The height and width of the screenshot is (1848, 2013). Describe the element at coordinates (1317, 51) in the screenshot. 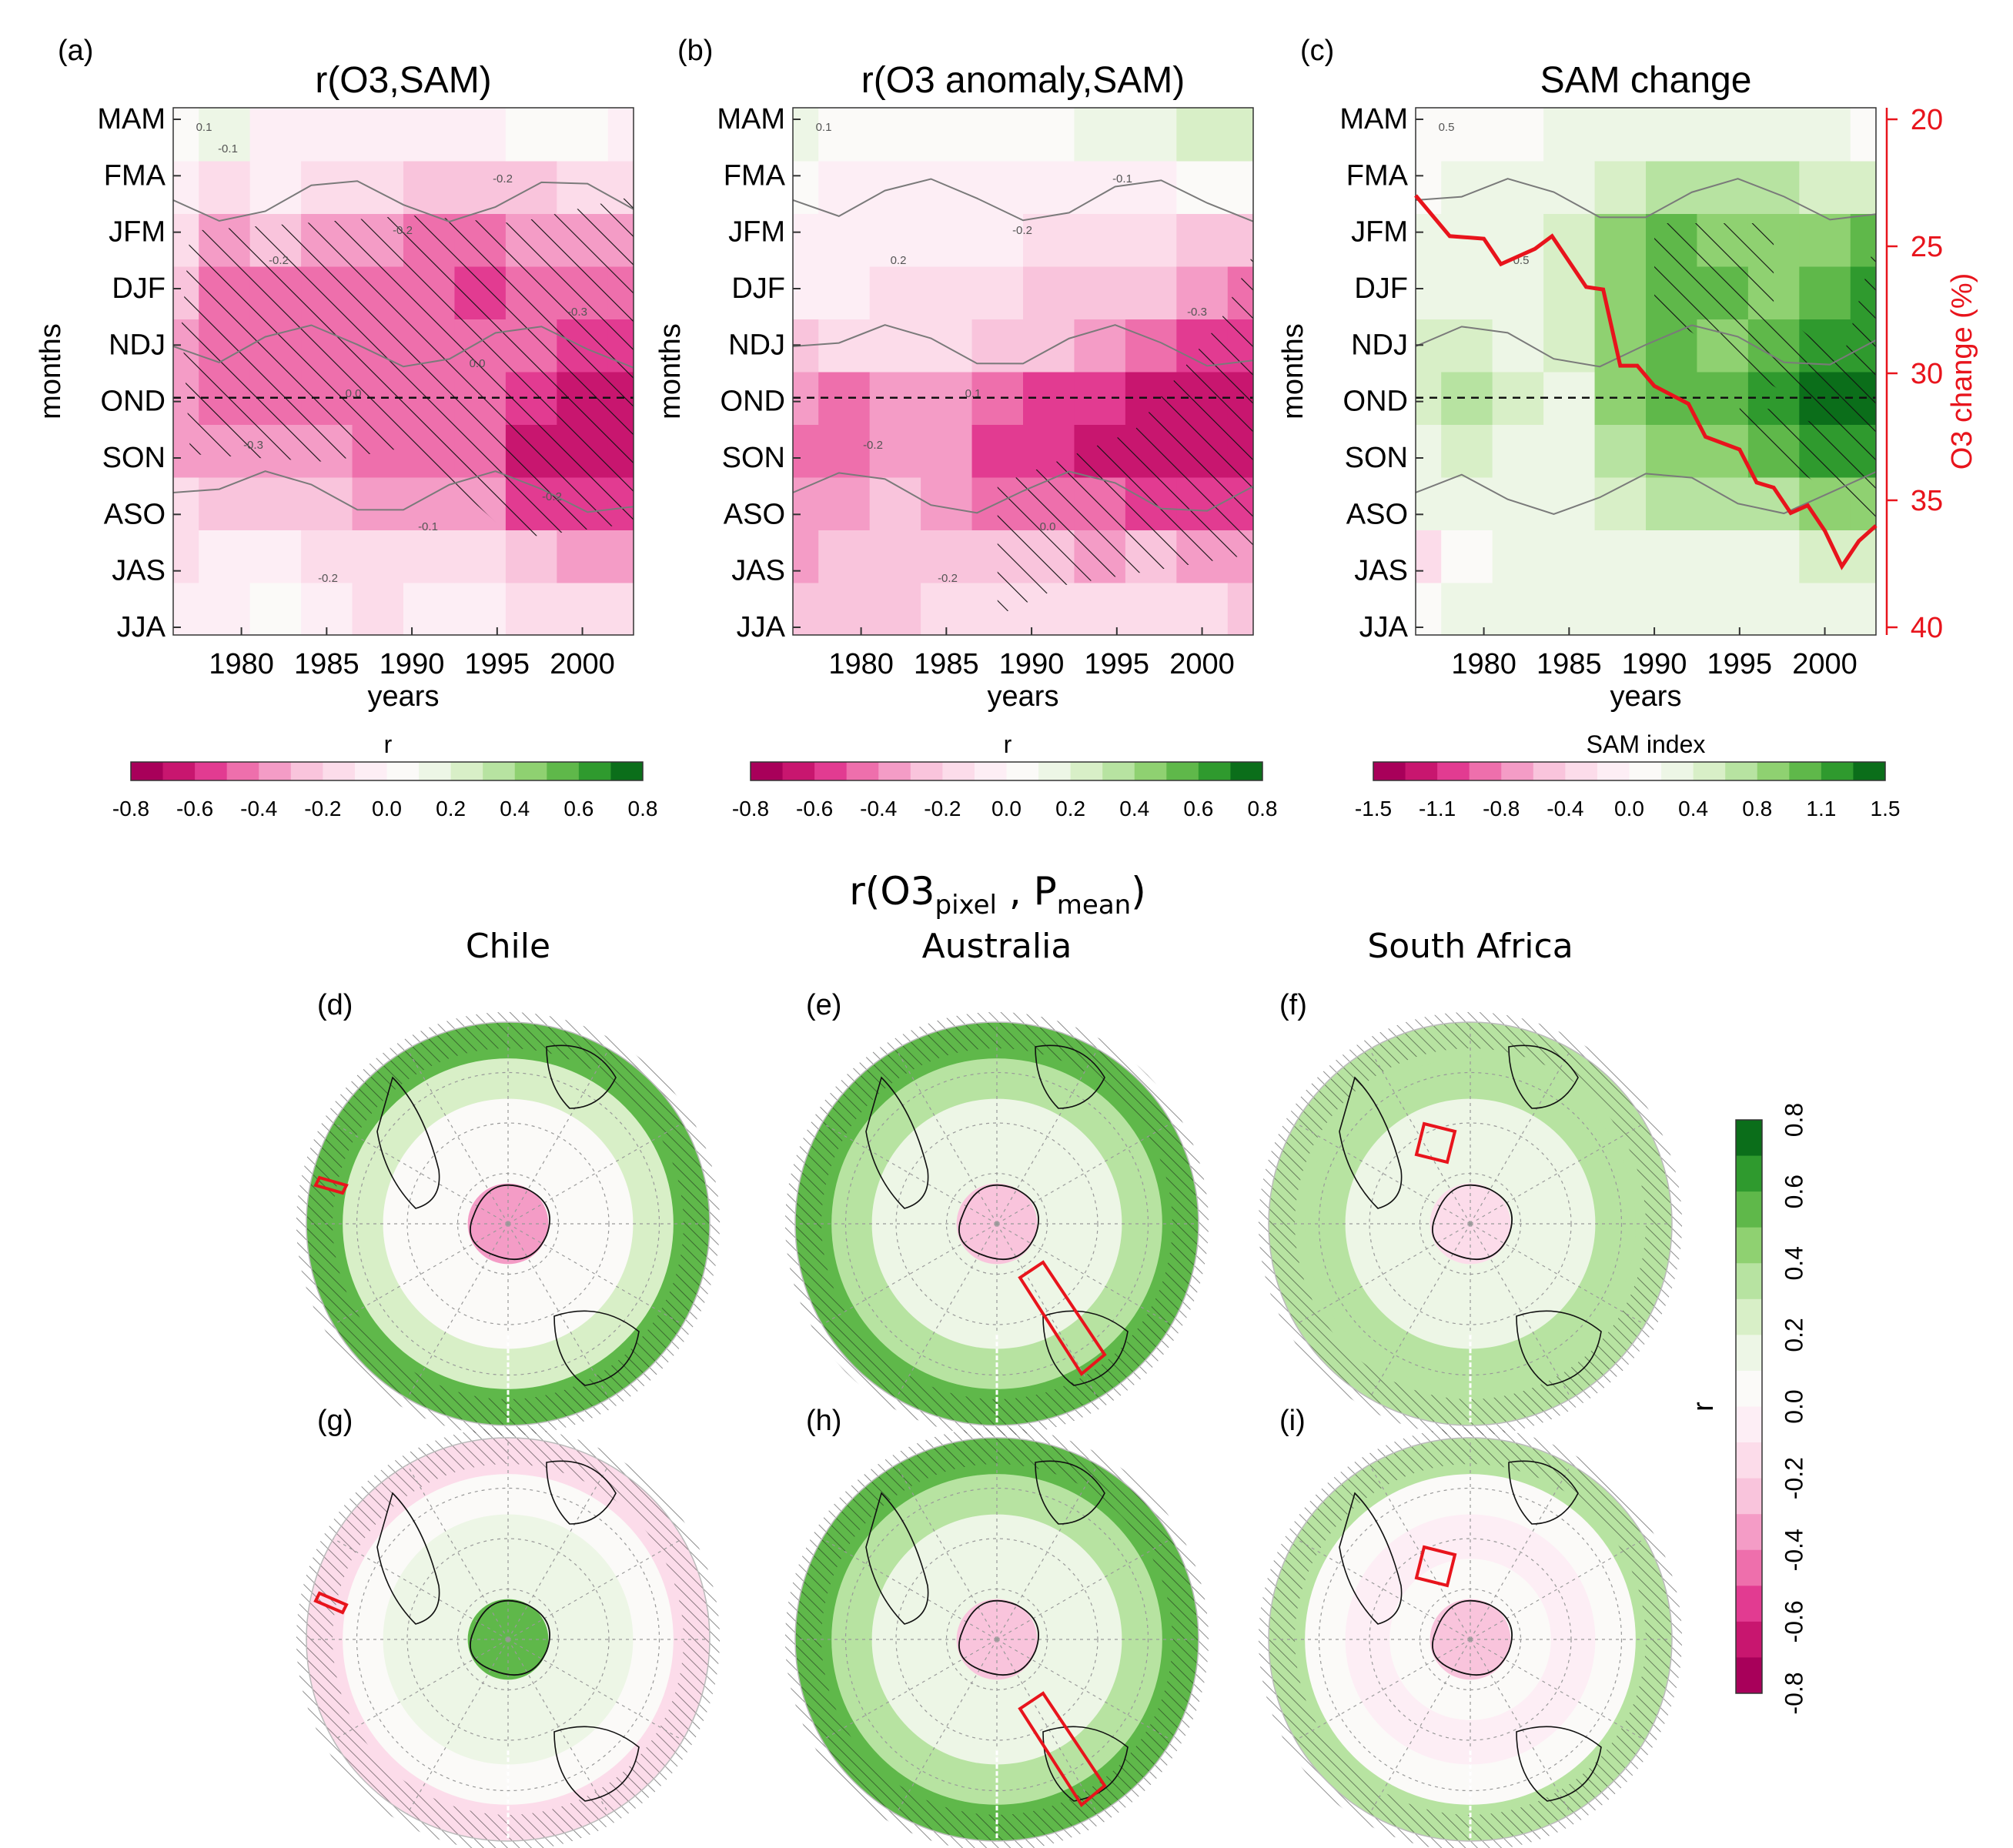

I see `panel-letter: (c)` at that location.